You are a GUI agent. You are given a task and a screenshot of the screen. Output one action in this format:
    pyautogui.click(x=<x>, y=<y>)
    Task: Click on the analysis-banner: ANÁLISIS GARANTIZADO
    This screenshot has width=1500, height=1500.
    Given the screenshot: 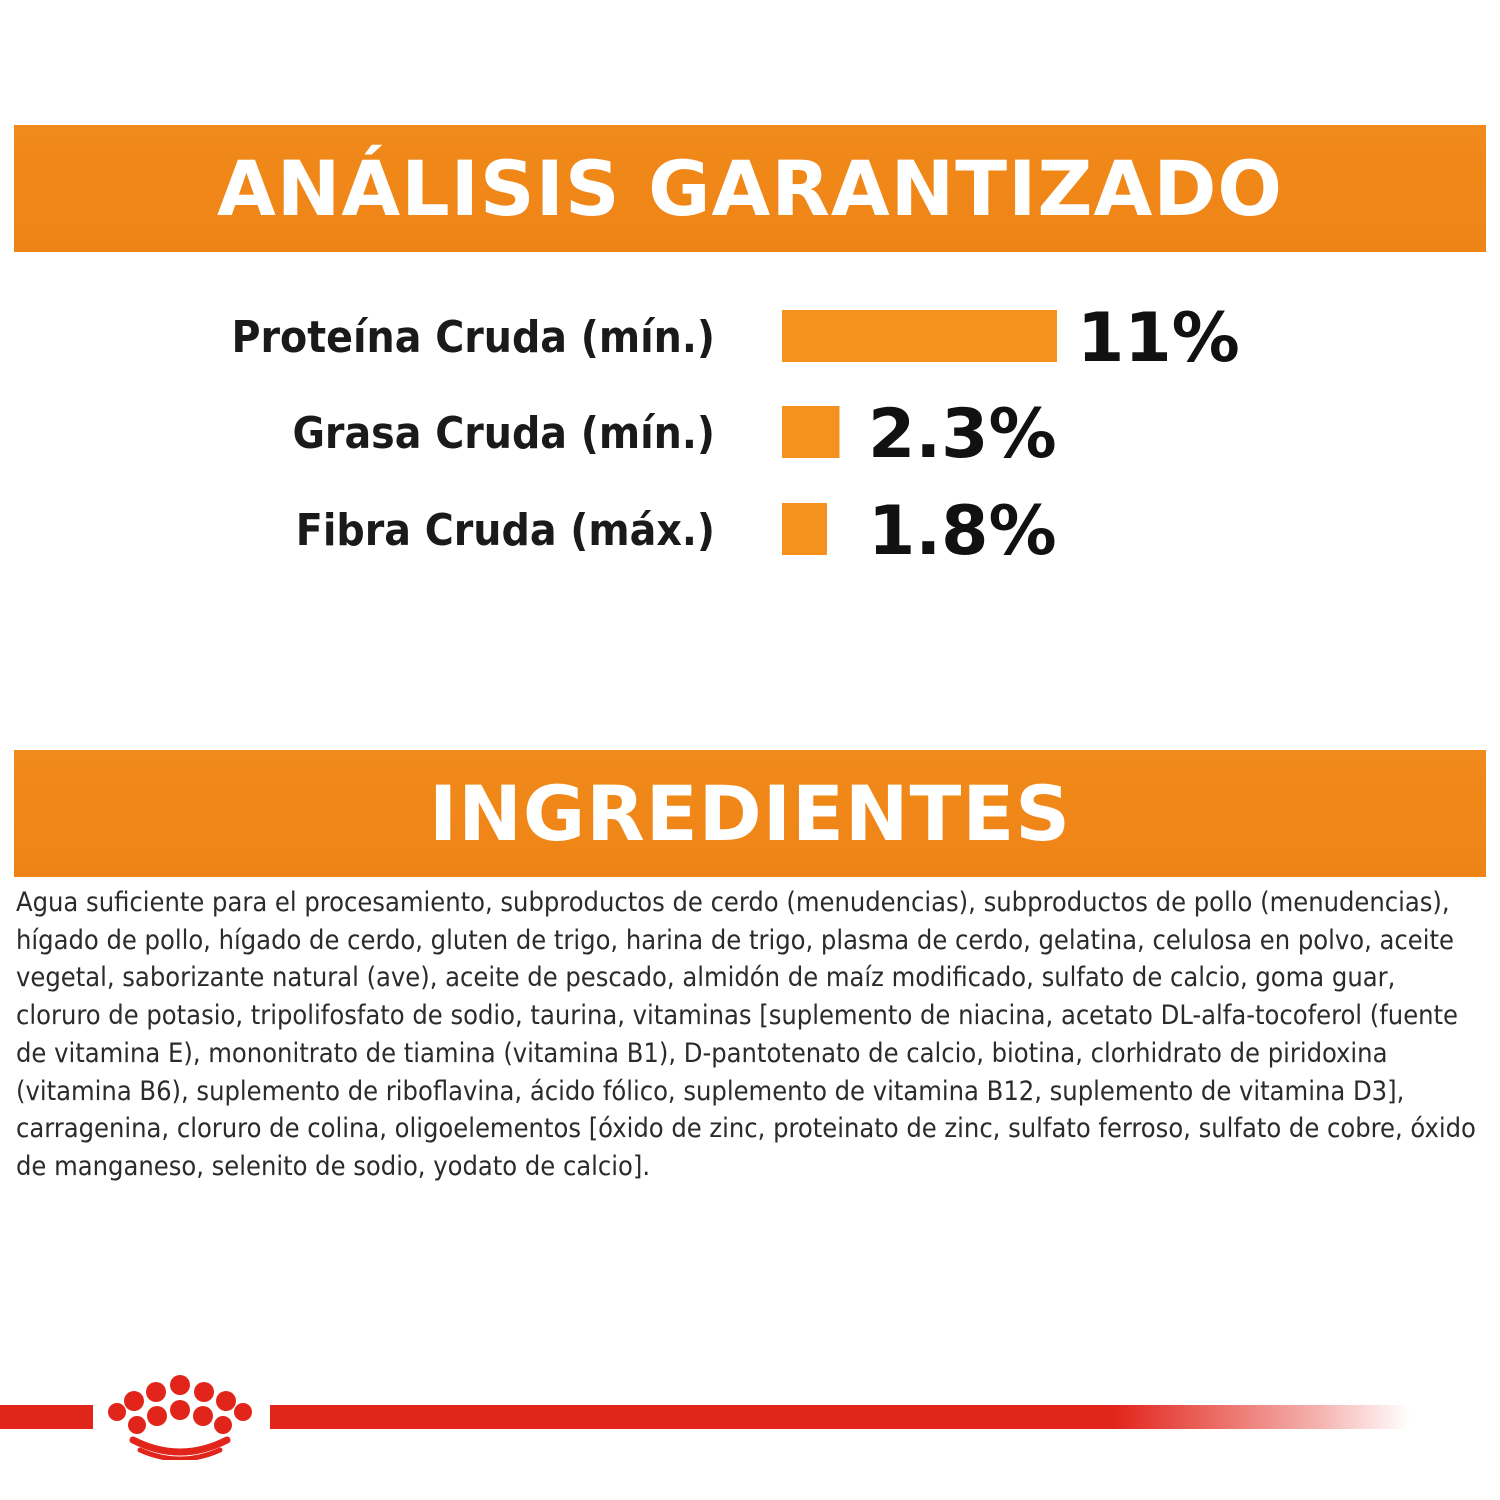 What is the action you would take?
    pyautogui.click(x=750, y=188)
    